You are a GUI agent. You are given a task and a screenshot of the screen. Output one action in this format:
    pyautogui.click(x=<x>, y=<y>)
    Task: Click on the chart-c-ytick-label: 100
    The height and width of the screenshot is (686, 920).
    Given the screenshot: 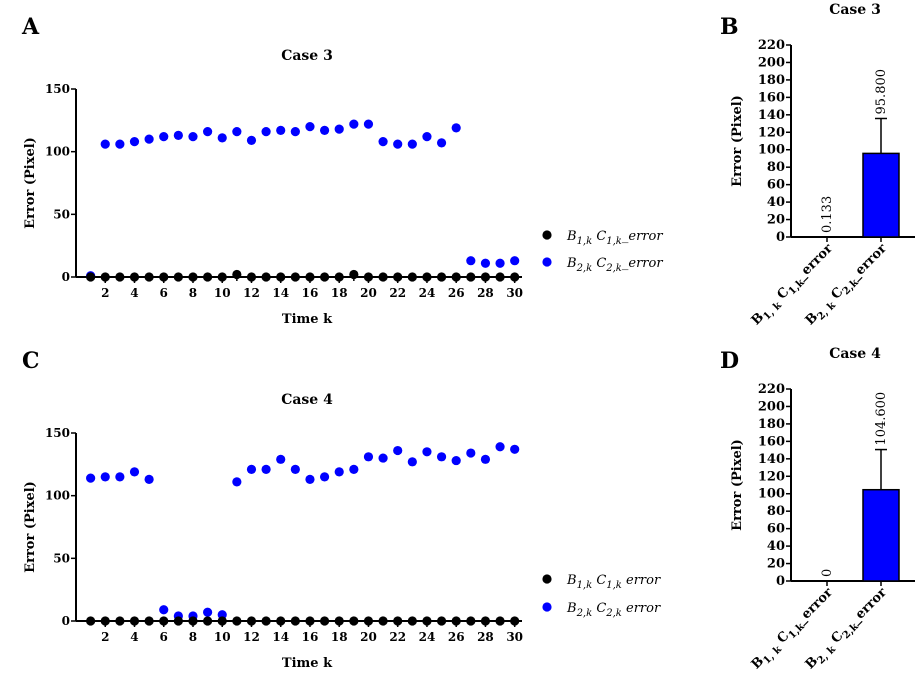 What is the action you would take?
    pyautogui.click(x=57, y=496)
    